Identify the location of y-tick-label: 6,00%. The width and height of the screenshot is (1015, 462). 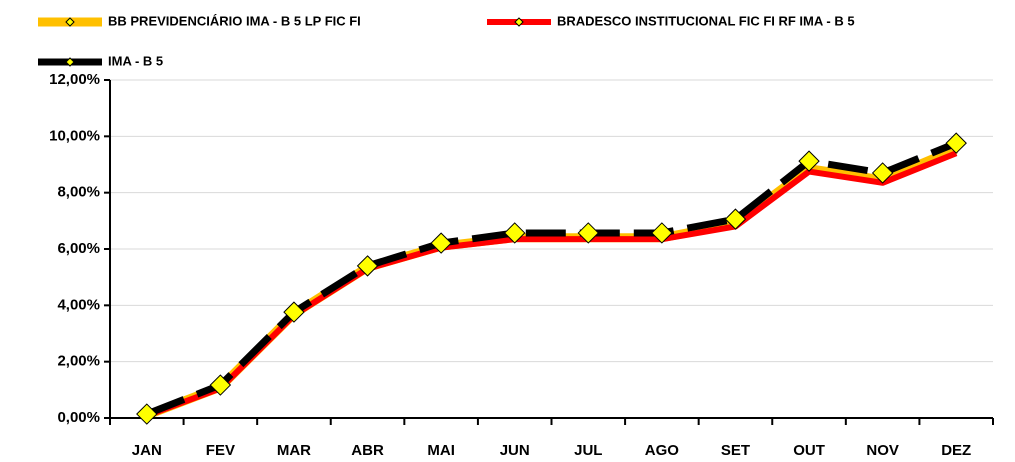
(78, 248).